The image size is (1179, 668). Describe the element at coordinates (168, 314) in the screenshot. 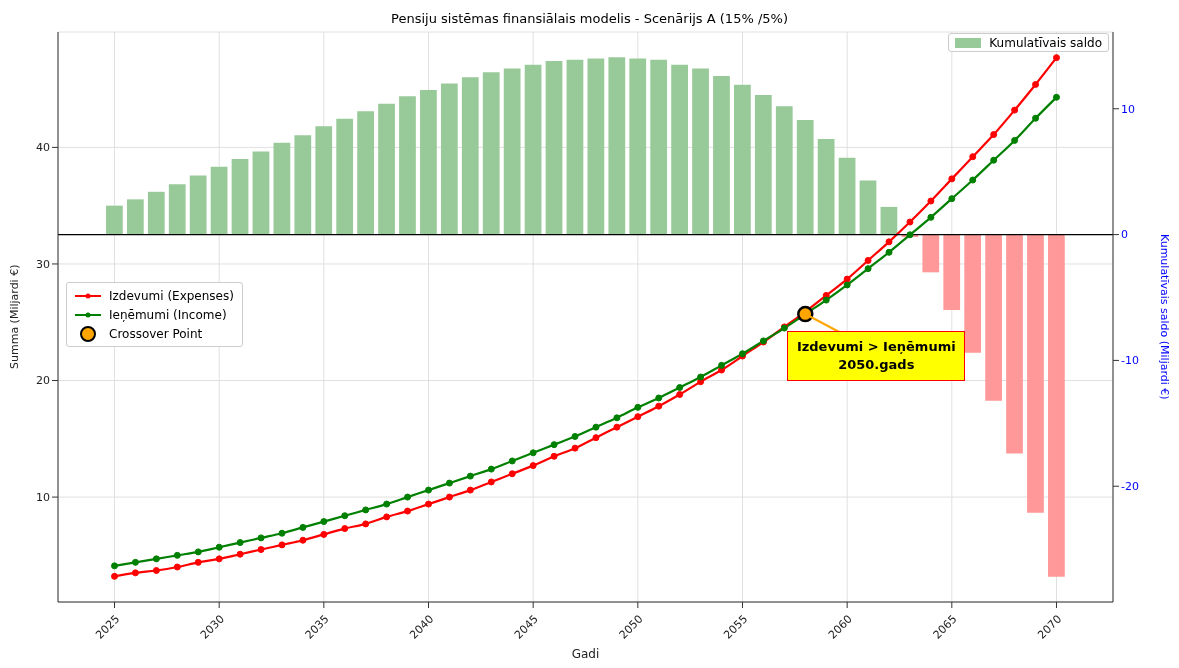

I see `legend-label: Ieņēmumi (Income)` at that location.